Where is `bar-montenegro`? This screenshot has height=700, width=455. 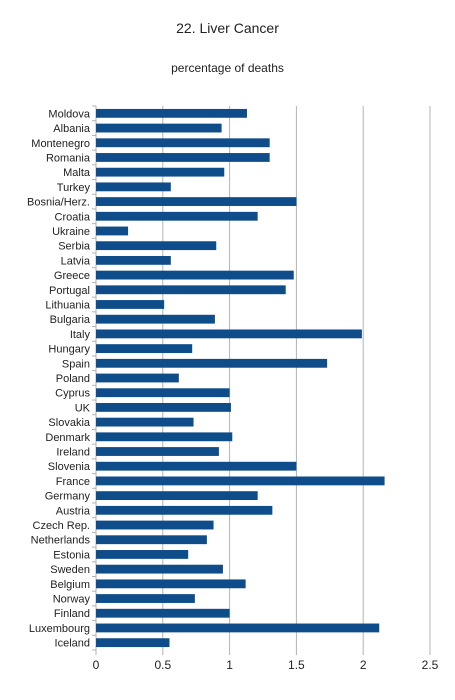
bar-montenegro is located at coordinates (183, 143).